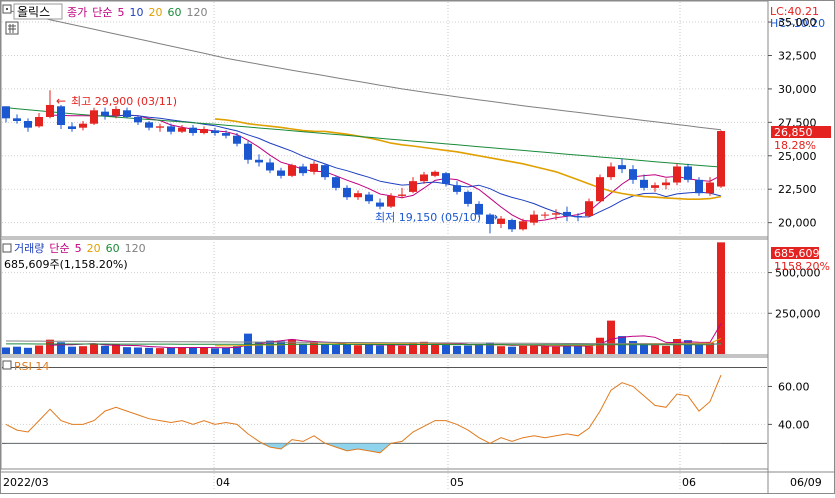 Image resolution: width=835 pixels, height=498 pixels. What do you see at coordinates (364, 336) in the screenshot?
I see `volume-moving-averages` at bounding box center [364, 336].